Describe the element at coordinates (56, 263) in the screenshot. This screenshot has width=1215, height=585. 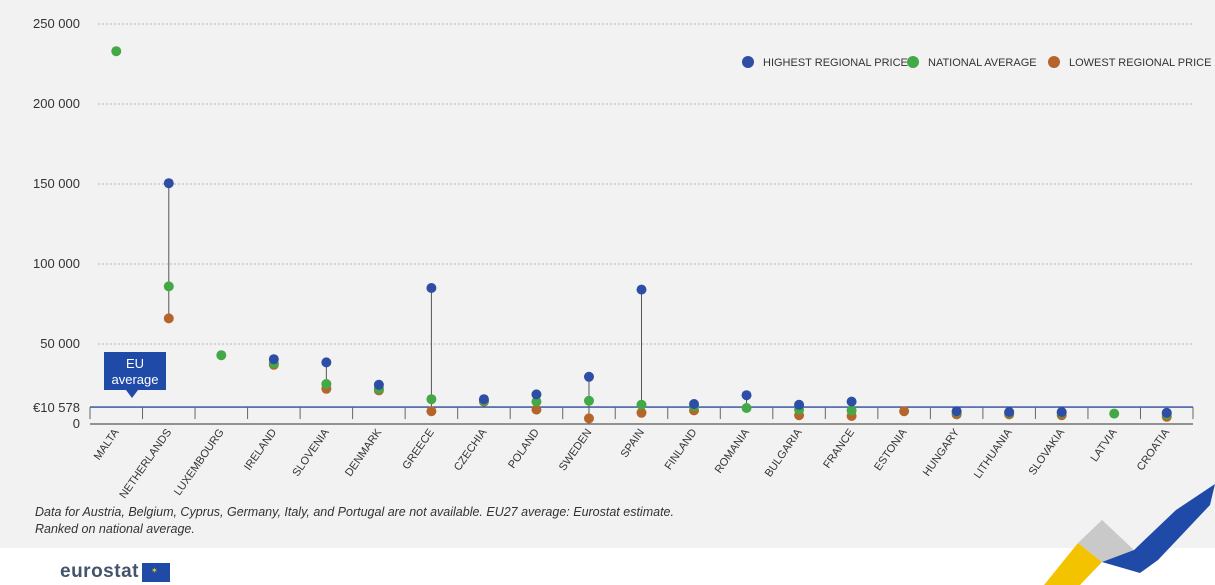
I see `y-tick-label: 100 000` at that location.